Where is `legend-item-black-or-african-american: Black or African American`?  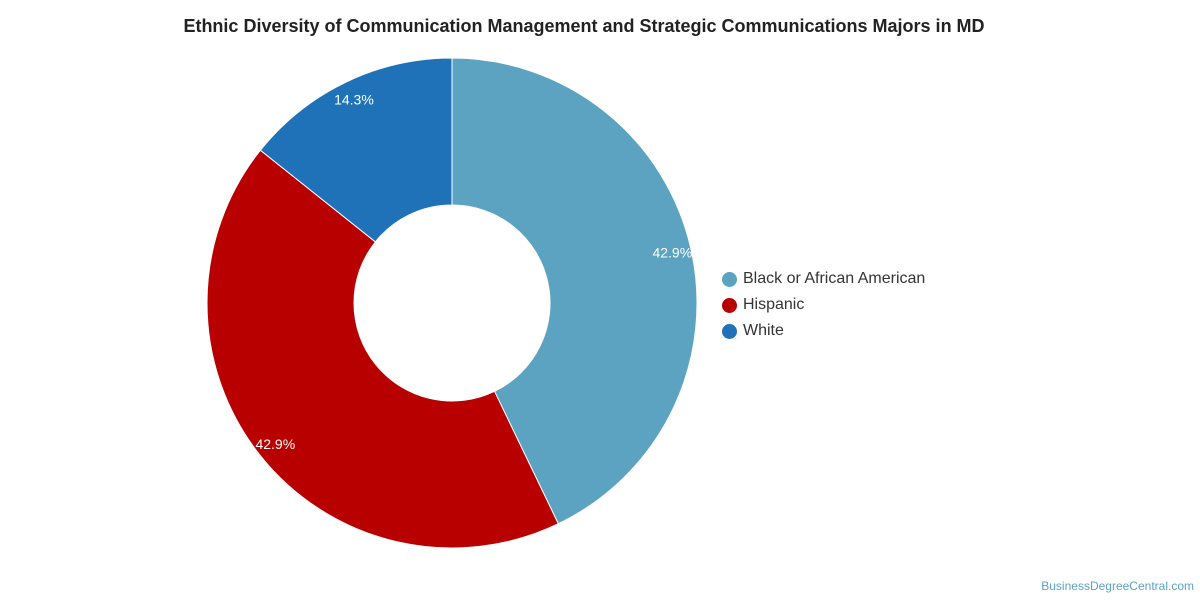 legend-item-black-or-african-american: Black or African American is located at coordinates (823, 279).